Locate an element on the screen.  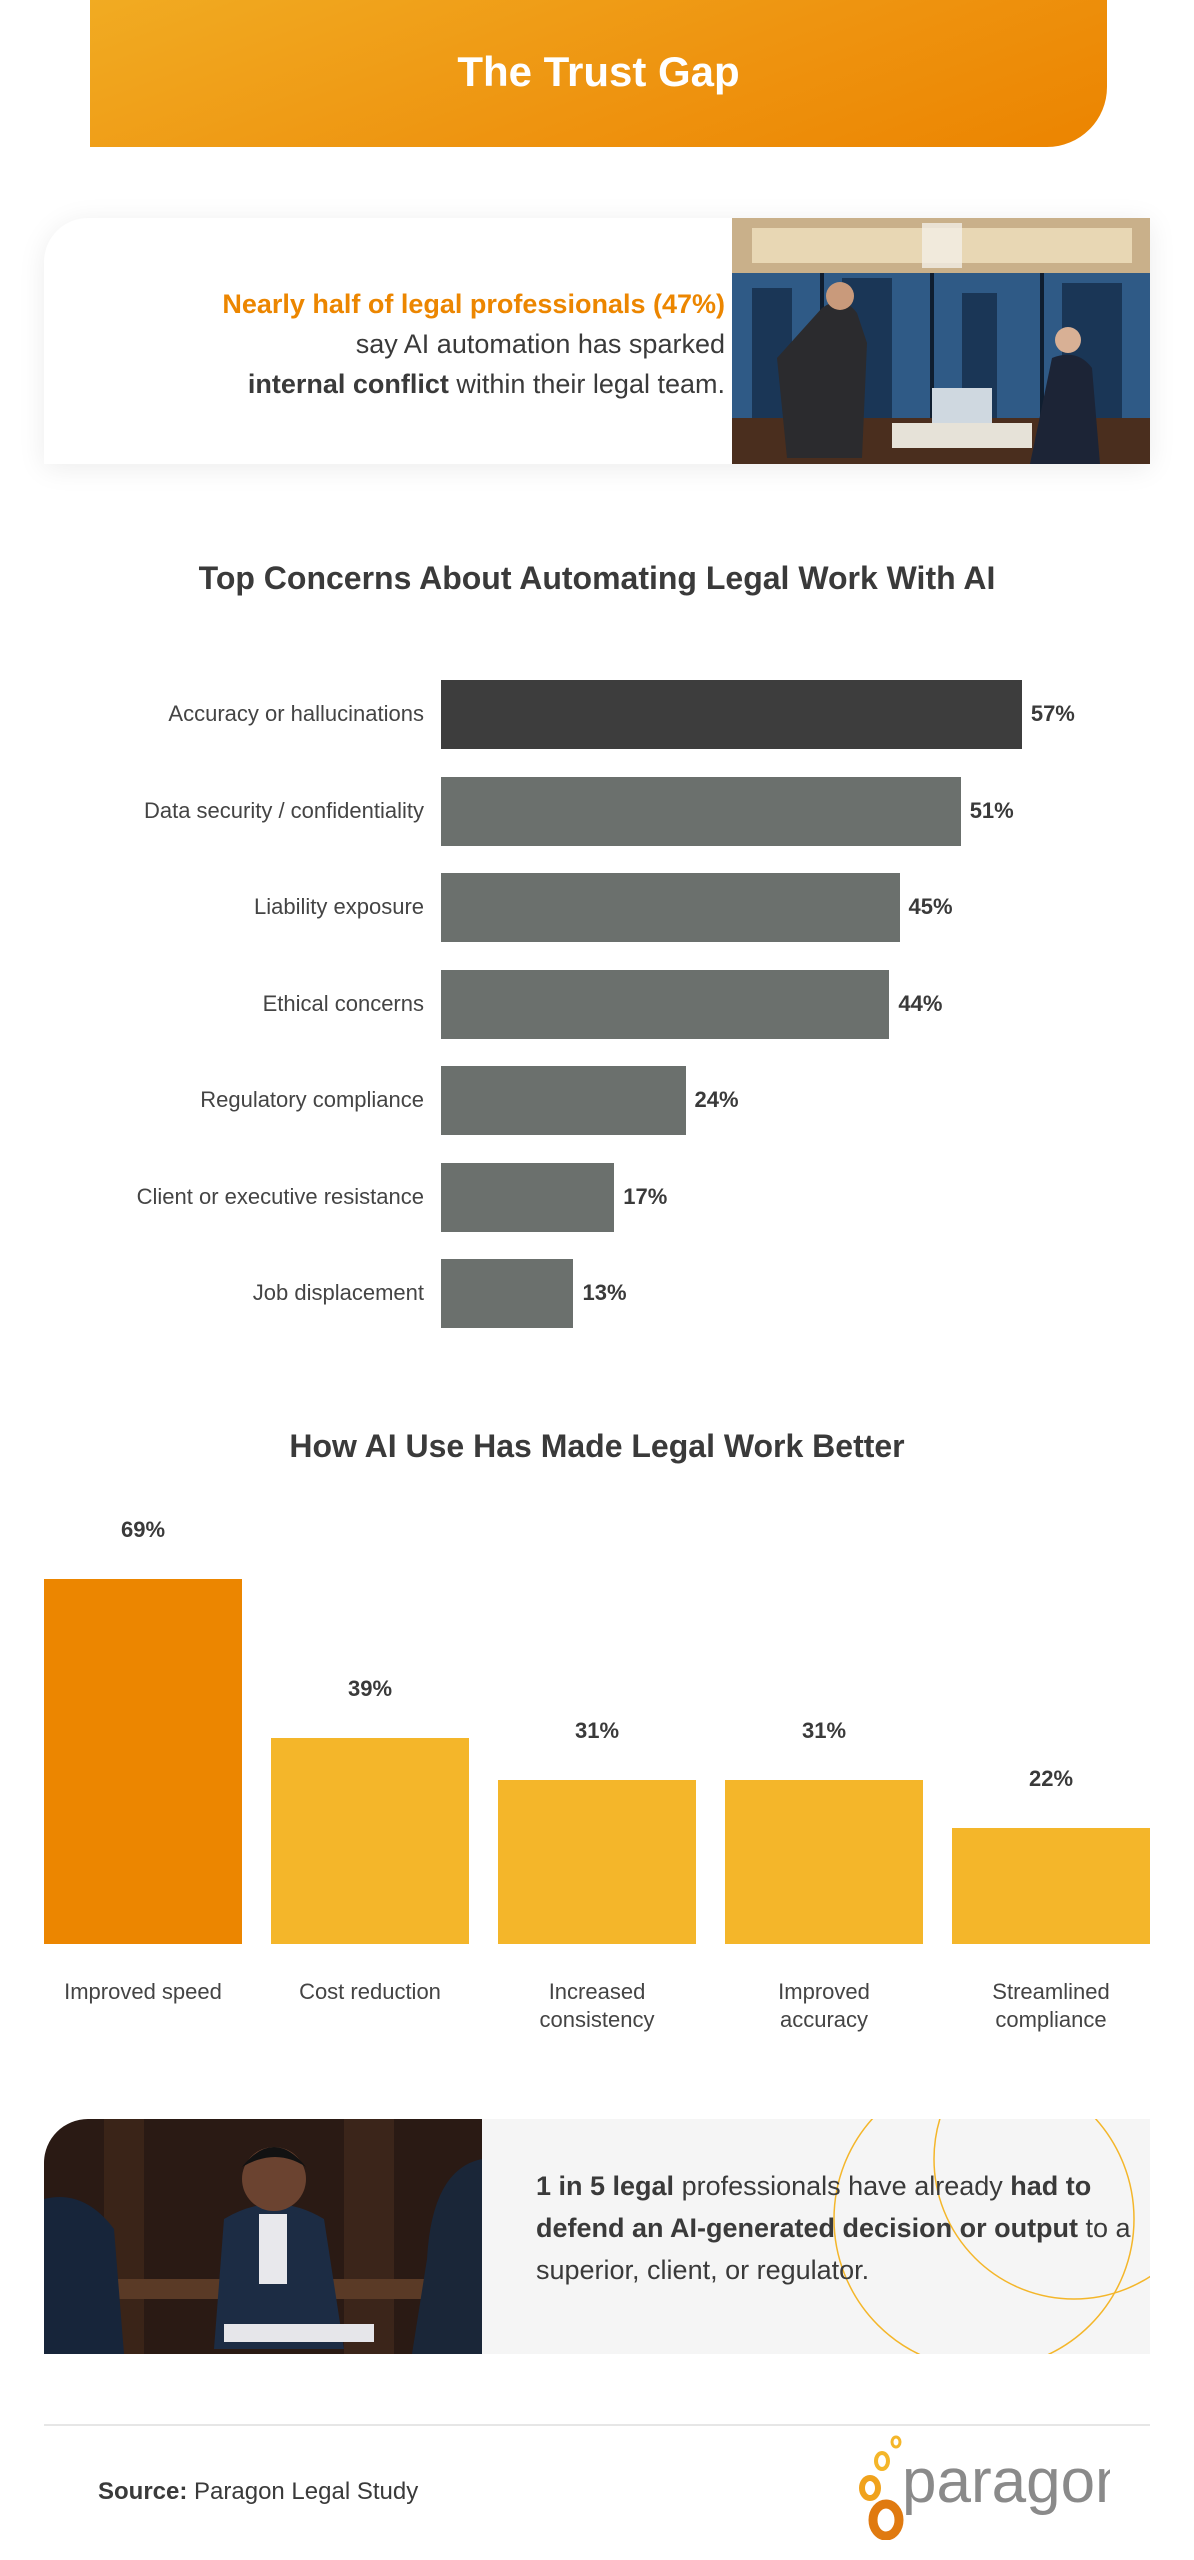
source-note: Source: Paragon Legal Study is located at coordinates (258, 2492).